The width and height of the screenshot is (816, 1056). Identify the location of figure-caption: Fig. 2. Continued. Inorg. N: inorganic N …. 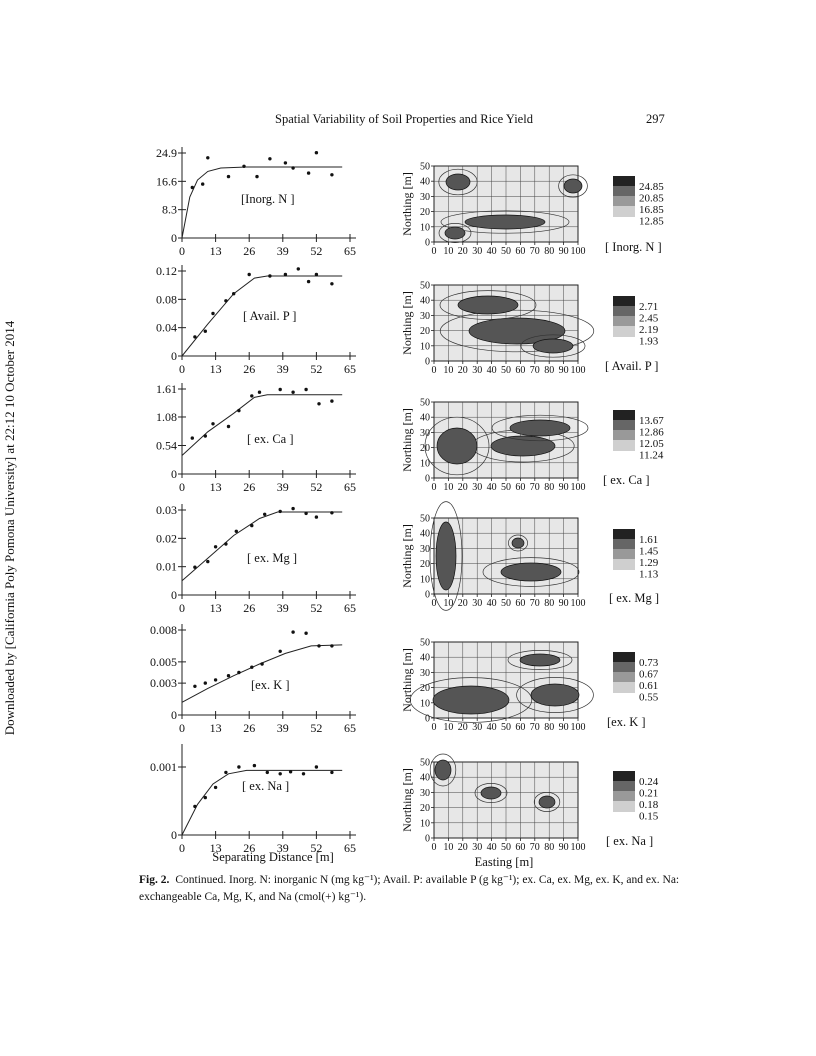
(411, 888).